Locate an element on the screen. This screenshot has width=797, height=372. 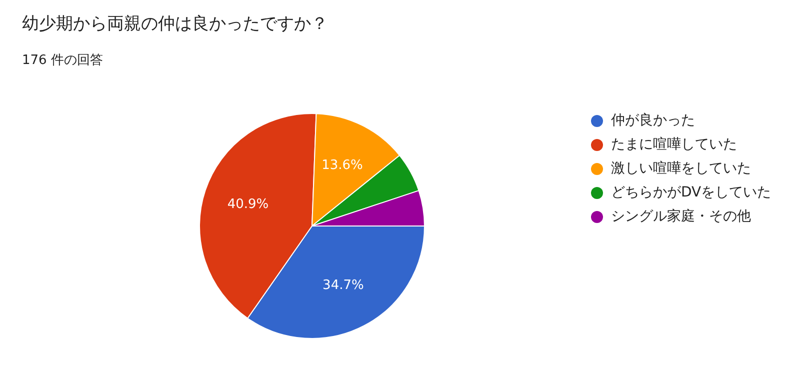
legend-label: どちらかがDVをしていた is located at coordinates (691, 192).